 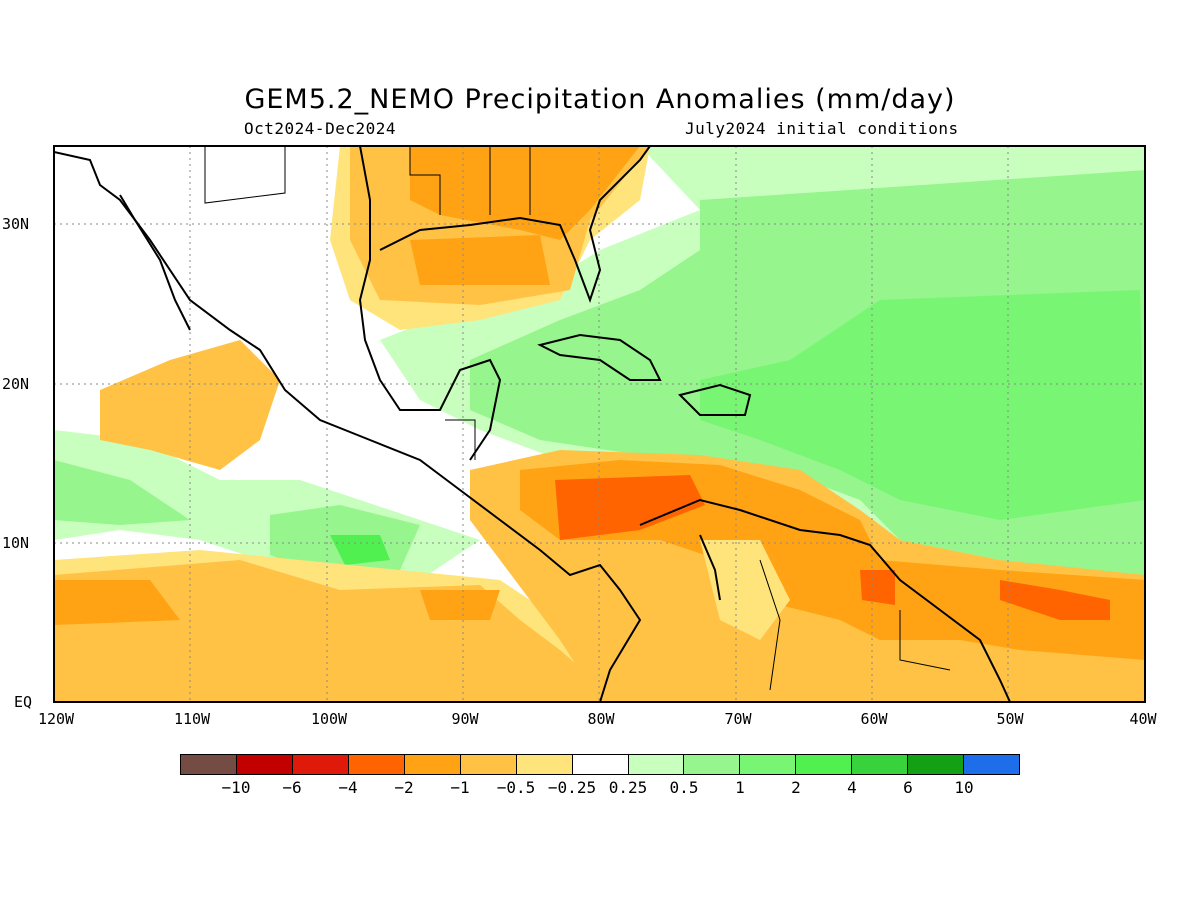 What do you see at coordinates (908, 787) in the screenshot?
I see `colorbar-label: 6` at bounding box center [908, 787].